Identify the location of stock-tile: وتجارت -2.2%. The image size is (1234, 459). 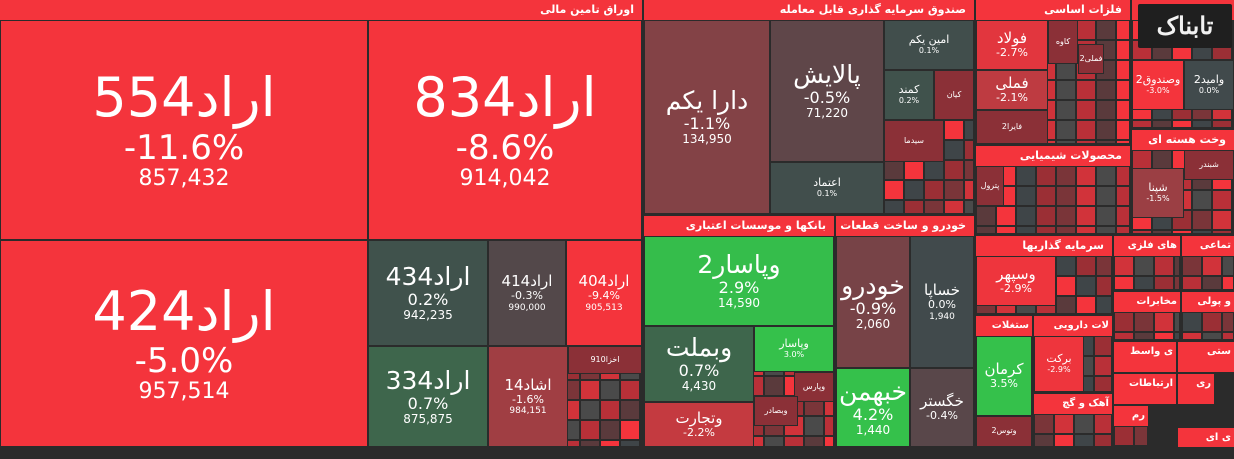
(699, 424).